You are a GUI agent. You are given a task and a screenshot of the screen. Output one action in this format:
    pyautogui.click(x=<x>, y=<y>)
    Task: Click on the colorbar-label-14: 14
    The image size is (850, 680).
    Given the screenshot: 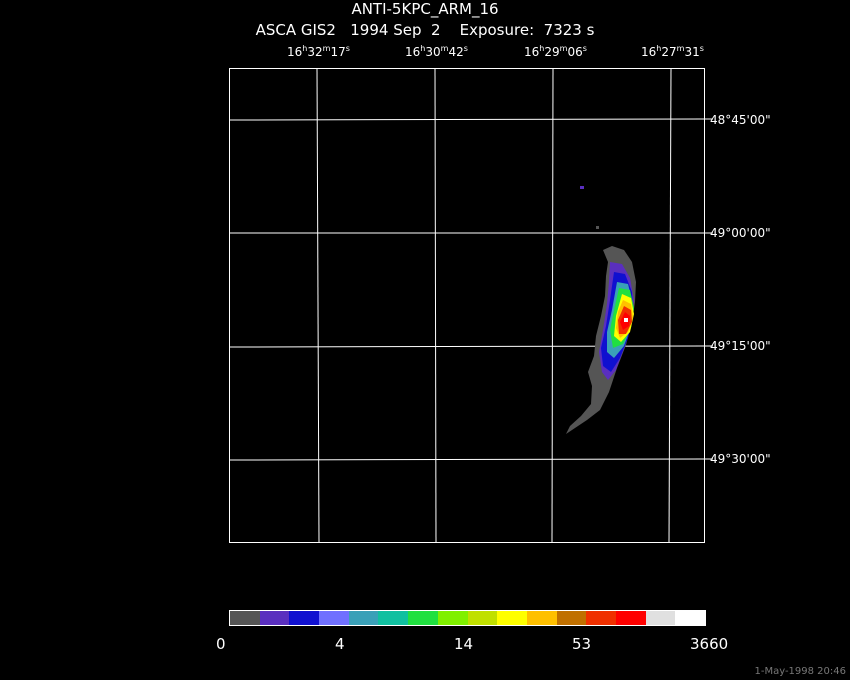 What is the action you would take?
    pyautogui.click(x=464, y=644)
    